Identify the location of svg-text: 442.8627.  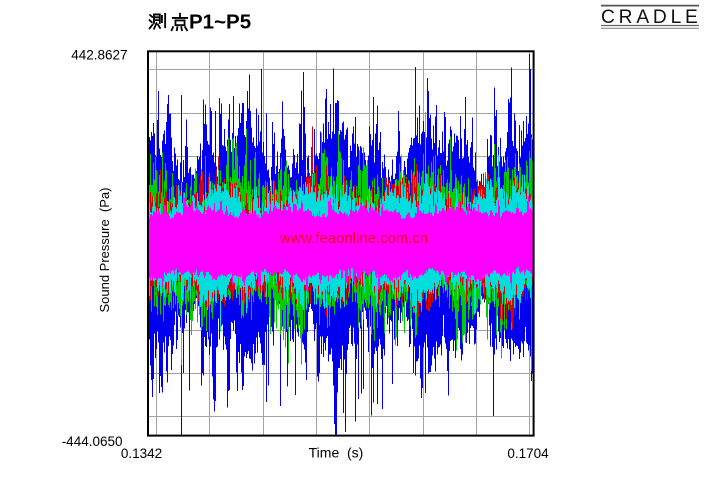
(99, 55).